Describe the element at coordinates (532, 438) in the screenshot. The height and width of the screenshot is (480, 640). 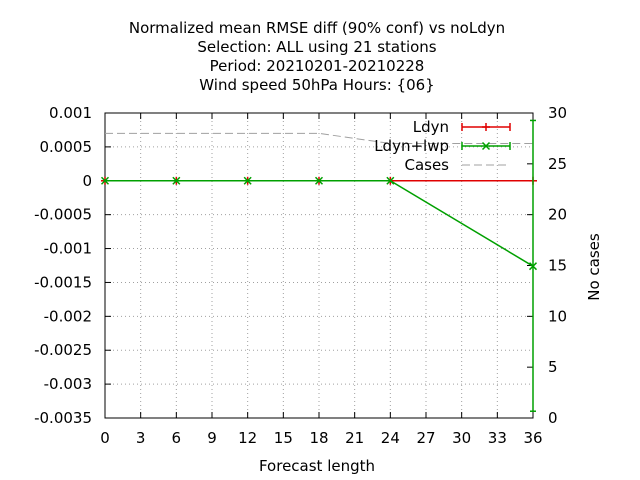
I see `x-tick-label: 36` at that location.